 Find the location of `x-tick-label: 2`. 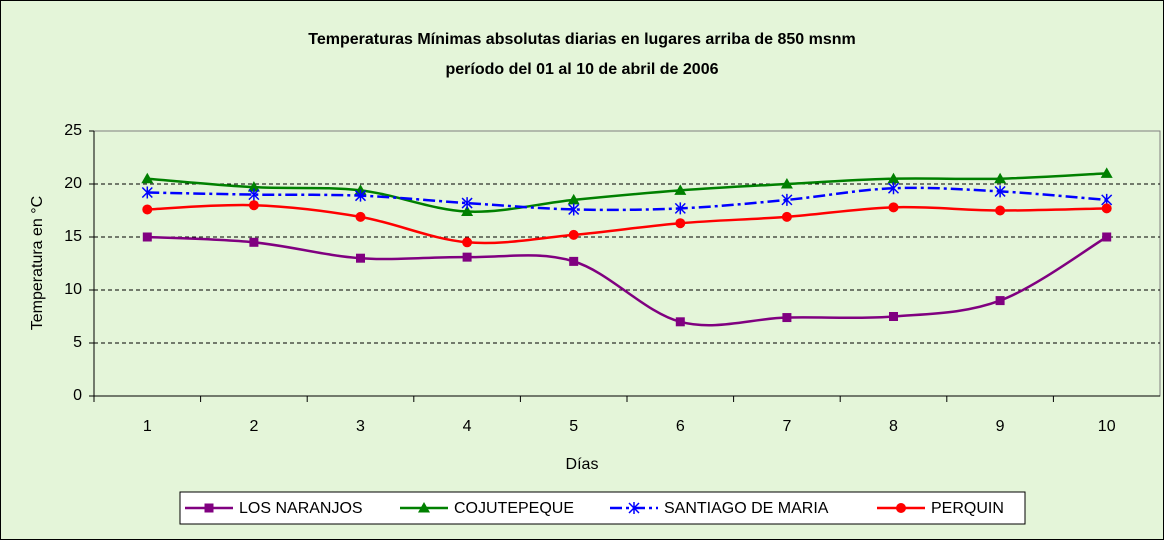

x-tick-label: 2 is located at coordinates (253, 426).